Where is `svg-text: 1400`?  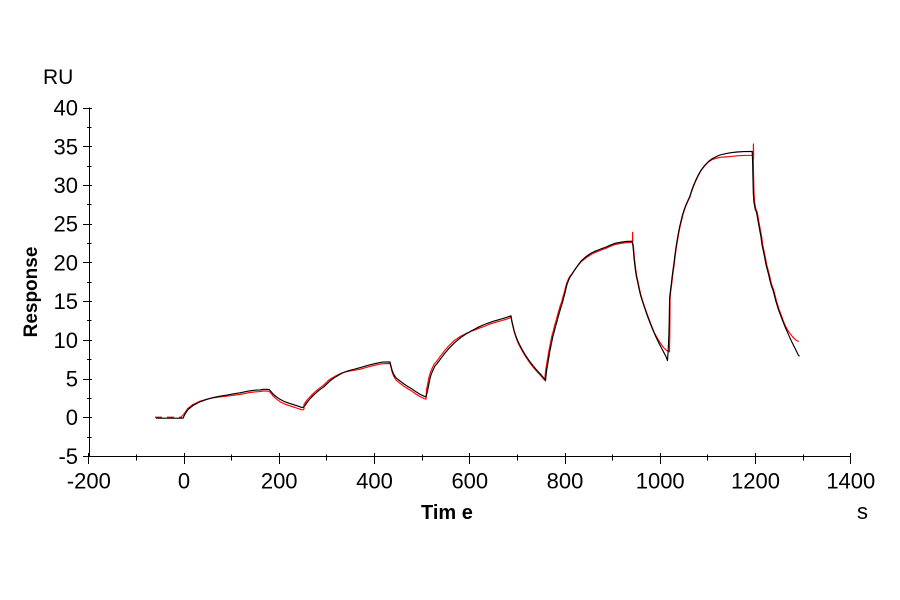
svg-text: 1400 is located at coordinates (850, 481).